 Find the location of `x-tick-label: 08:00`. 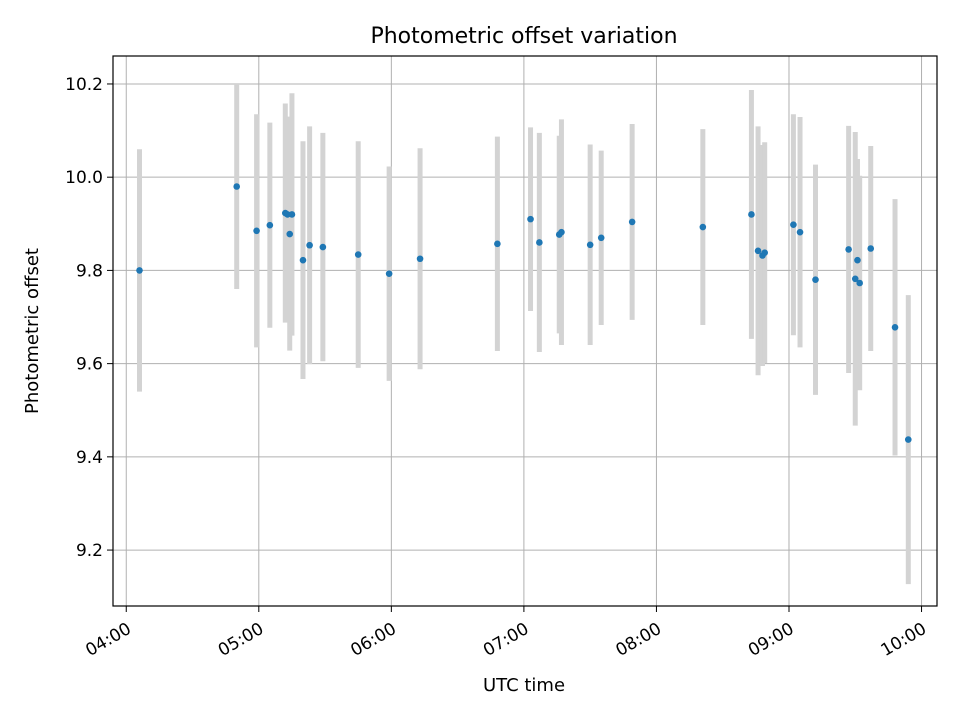

x-tick-label: 08:00 is located at coordinates (639, 640).